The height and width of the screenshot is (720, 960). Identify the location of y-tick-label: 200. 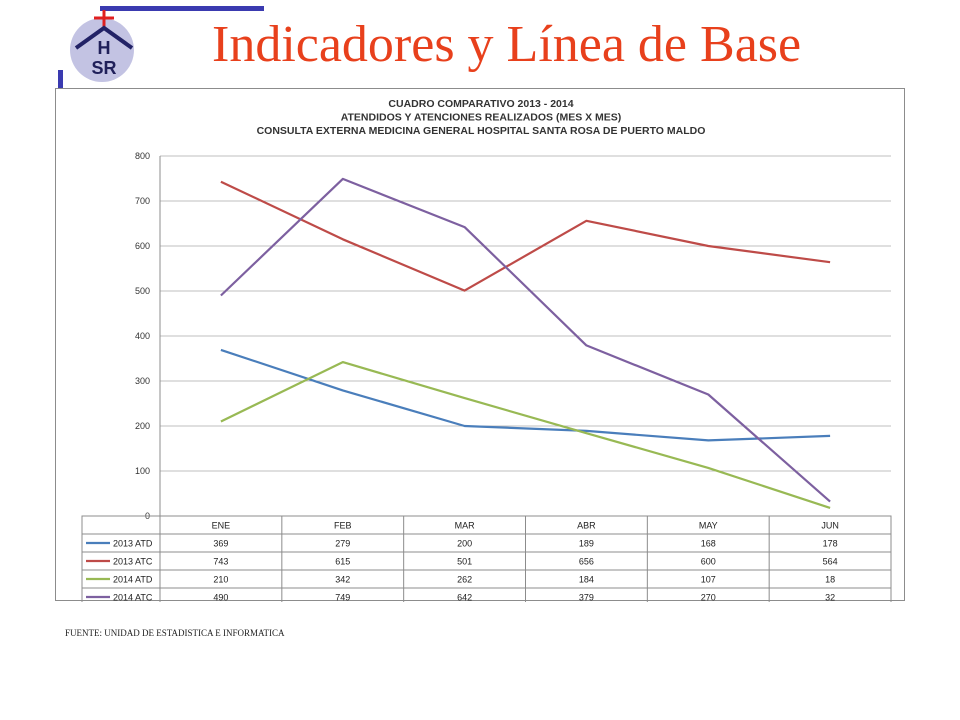
(142, 426).